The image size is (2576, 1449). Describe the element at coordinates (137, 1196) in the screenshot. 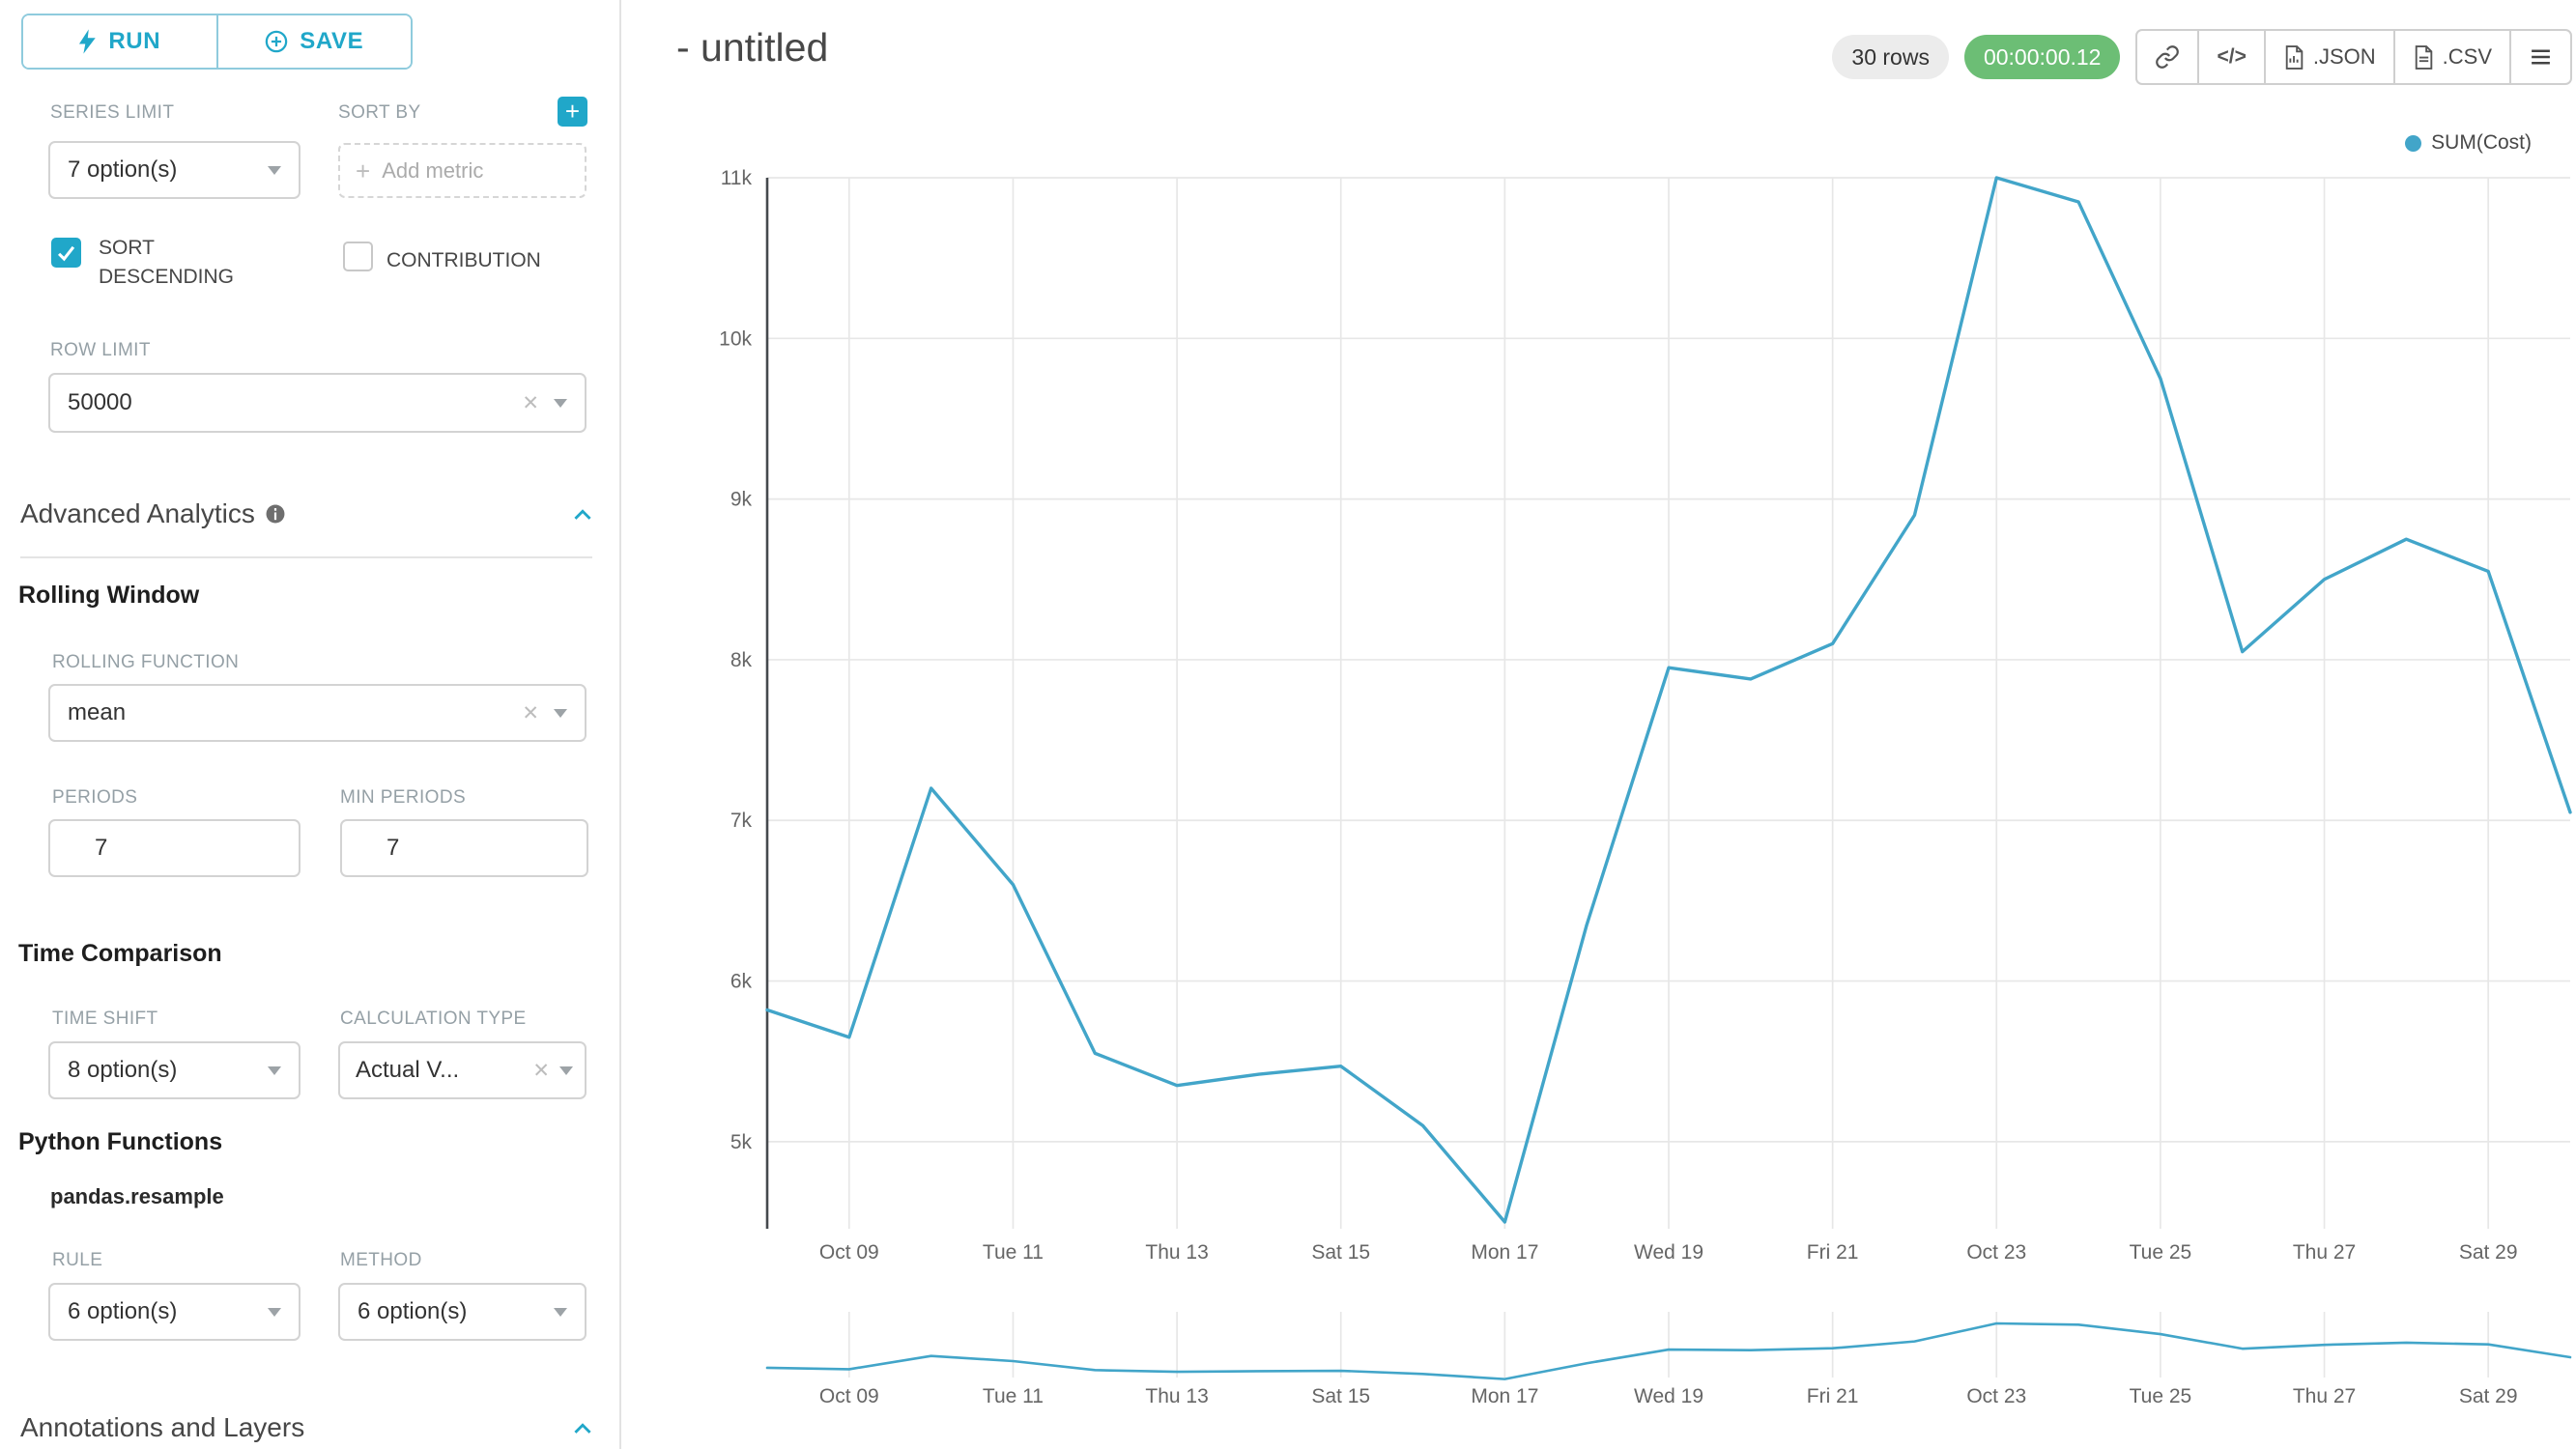

I see `pandas-resample-label: pandas.resample` at that location.